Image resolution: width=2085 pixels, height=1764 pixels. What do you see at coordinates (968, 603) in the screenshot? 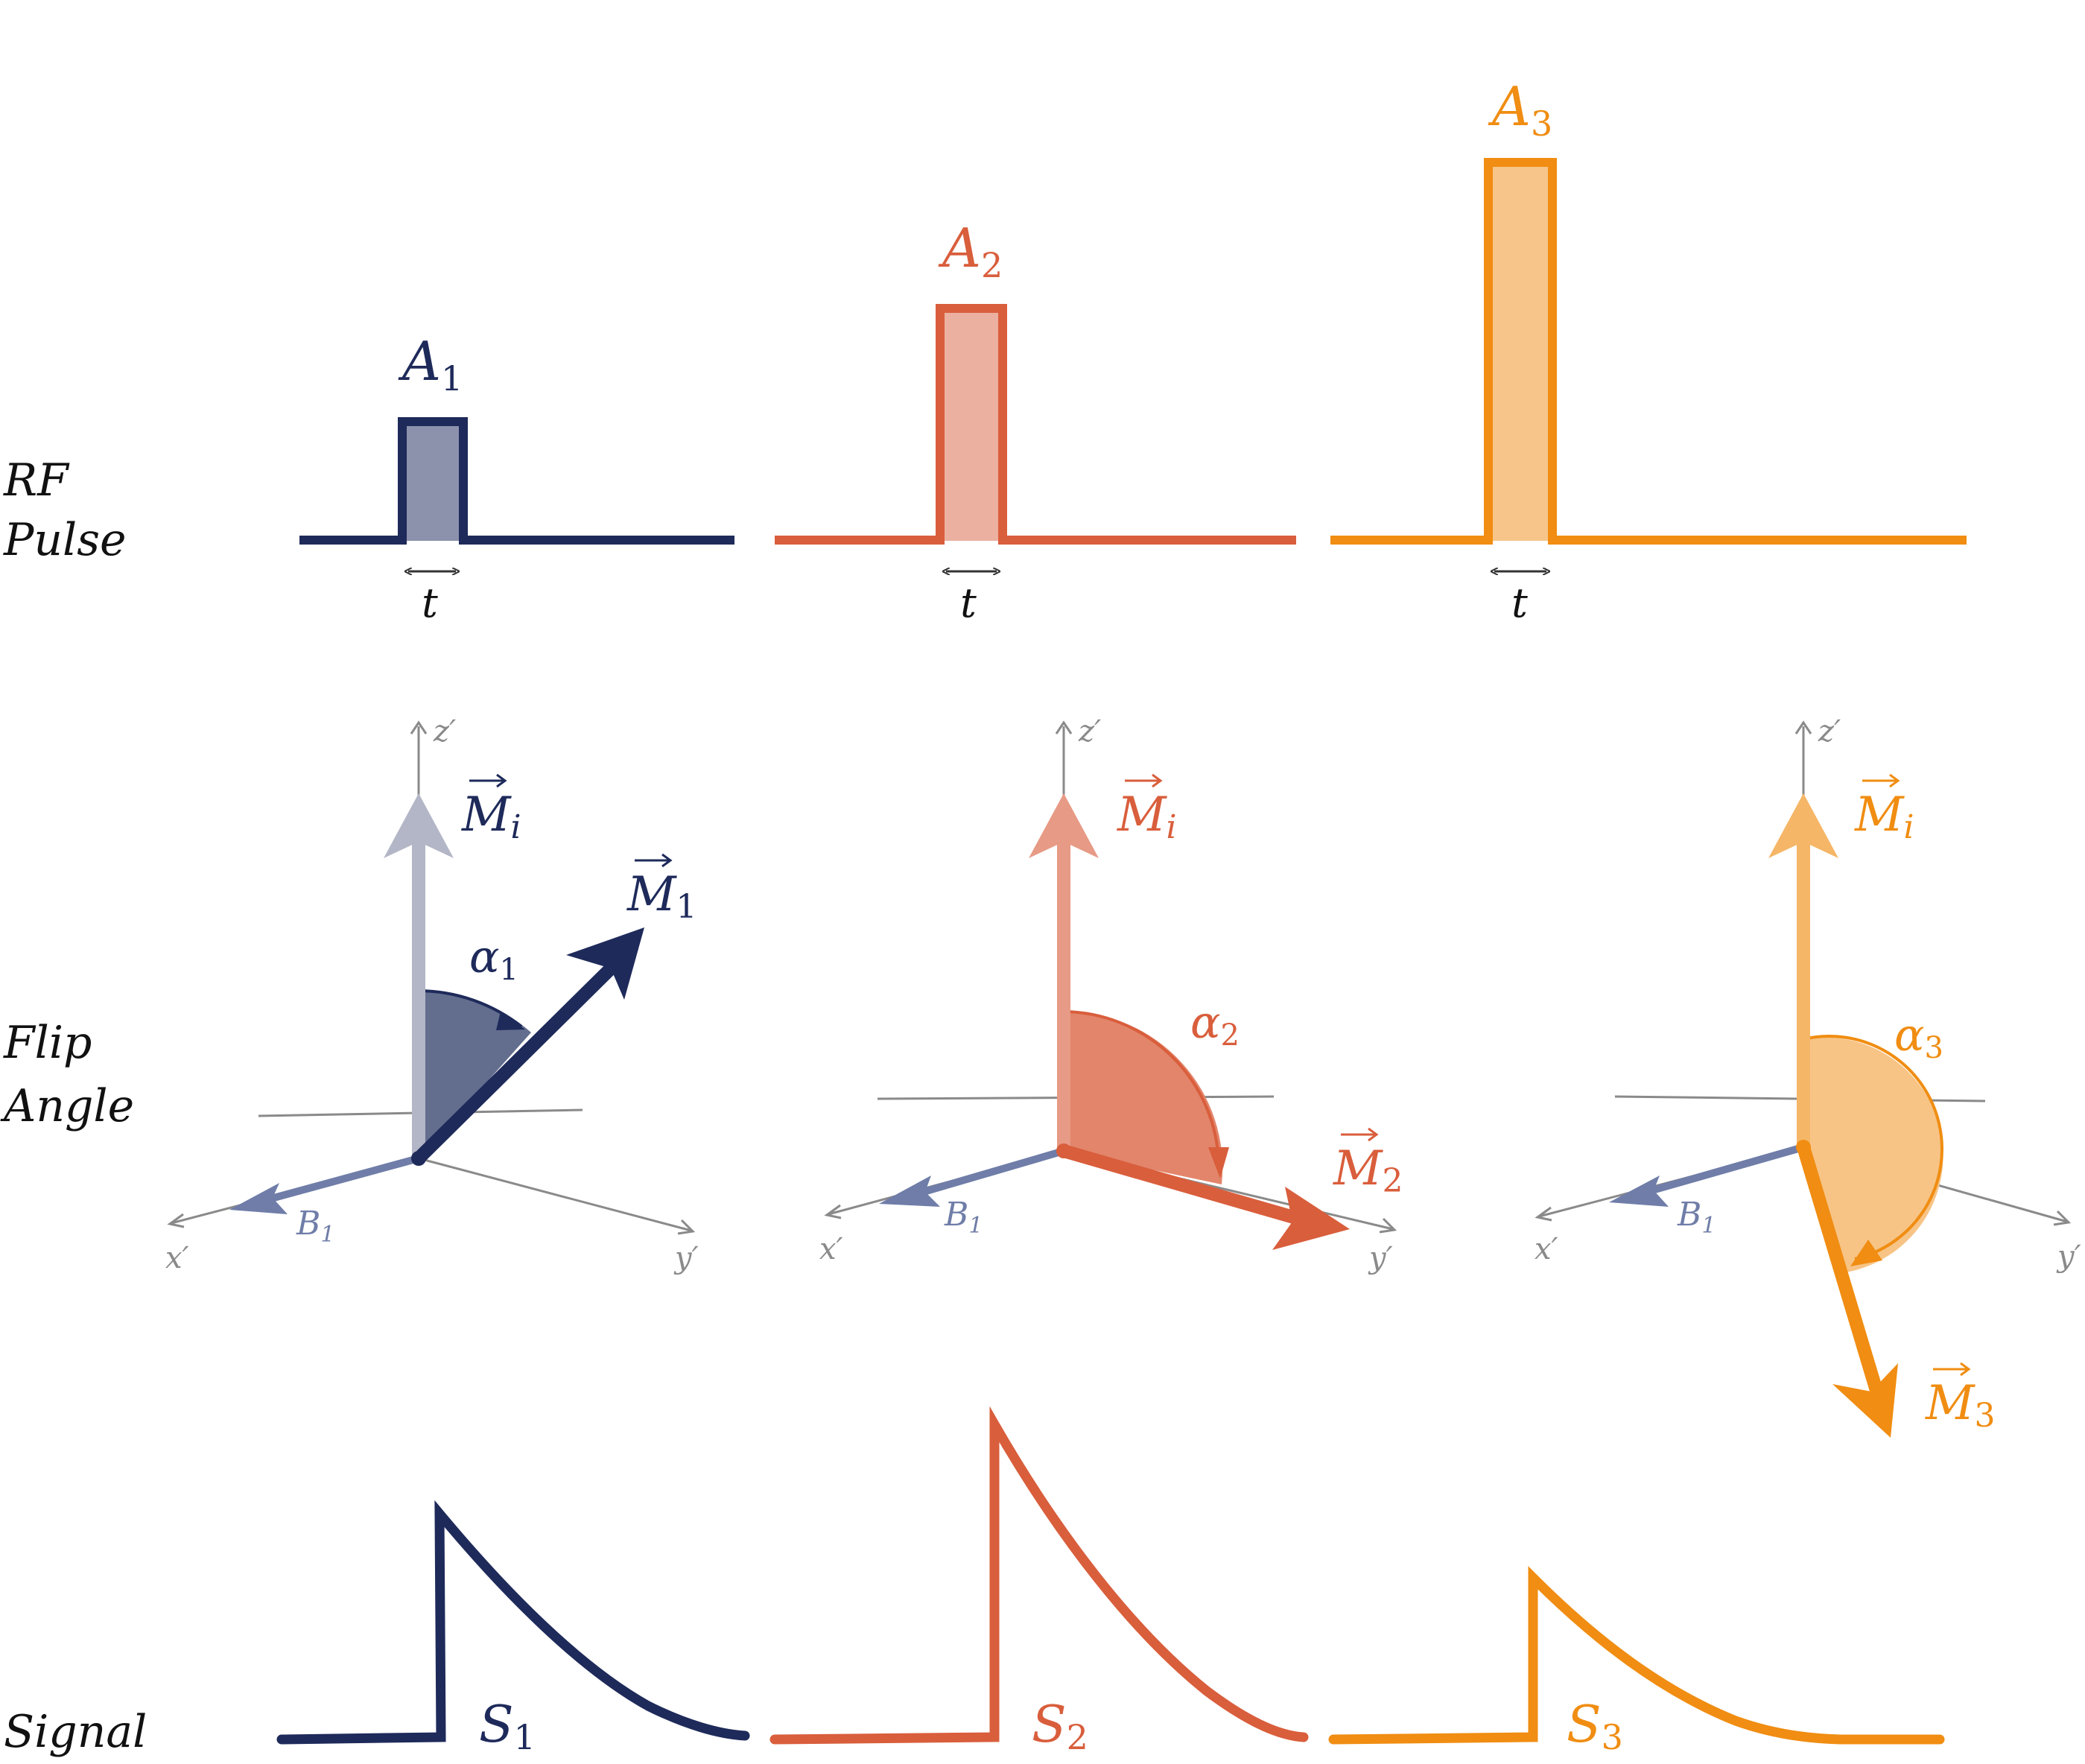
I see `duration-label-2: t` at bounding box center [968, 603].